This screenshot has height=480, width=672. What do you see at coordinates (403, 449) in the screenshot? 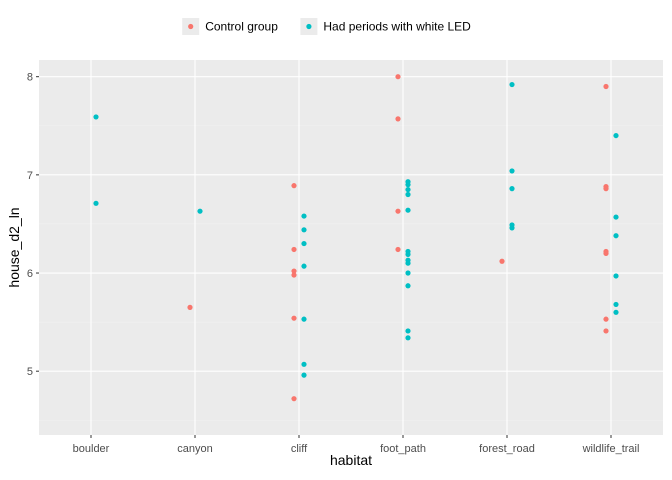
I see `x-tick-label: foot_path` at bounding box center [403, 449].